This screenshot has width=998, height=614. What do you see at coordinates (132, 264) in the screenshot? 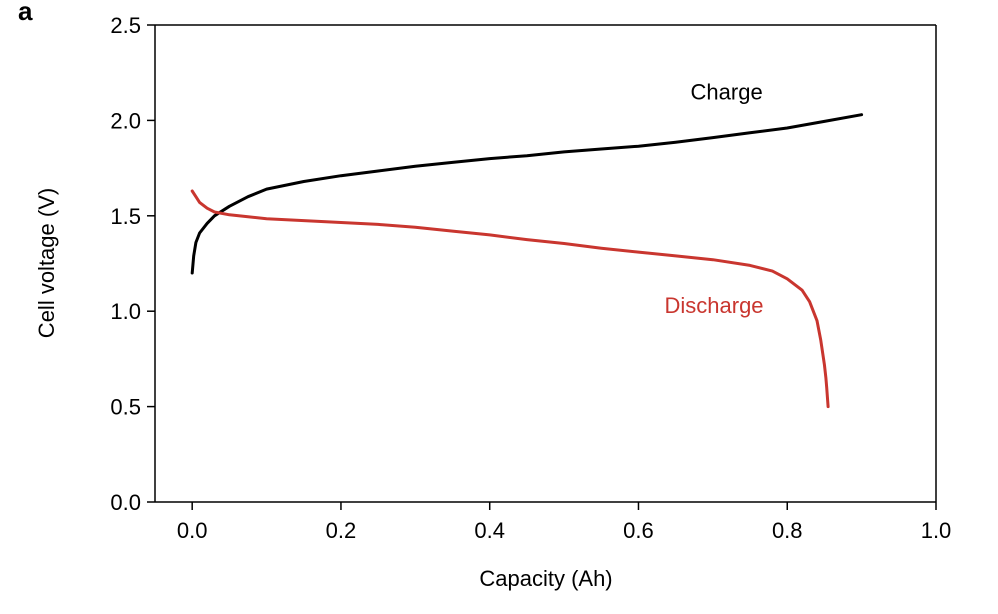
I see `y-axis: 0.0 0.5 1.0 1.5 2.0 2.5` at bounding box center [132, 264].